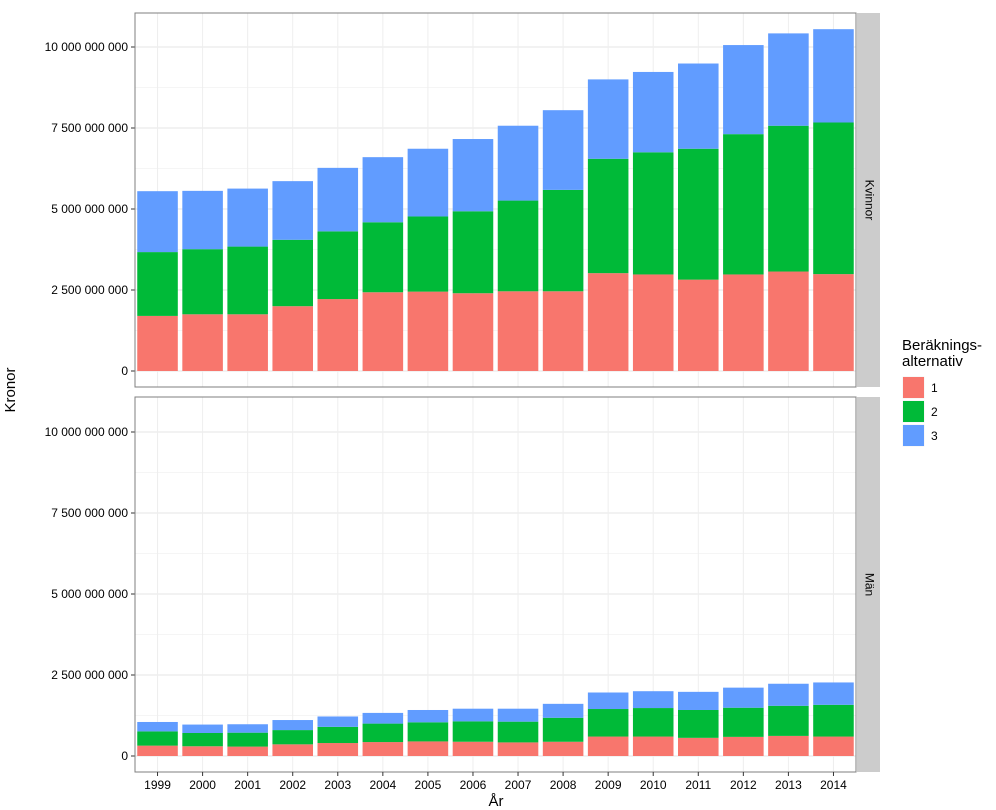 Image resolution: width=996 pixels, height=810 pixels. I want to click on x-tick-label: 2004, so click(382, 785).